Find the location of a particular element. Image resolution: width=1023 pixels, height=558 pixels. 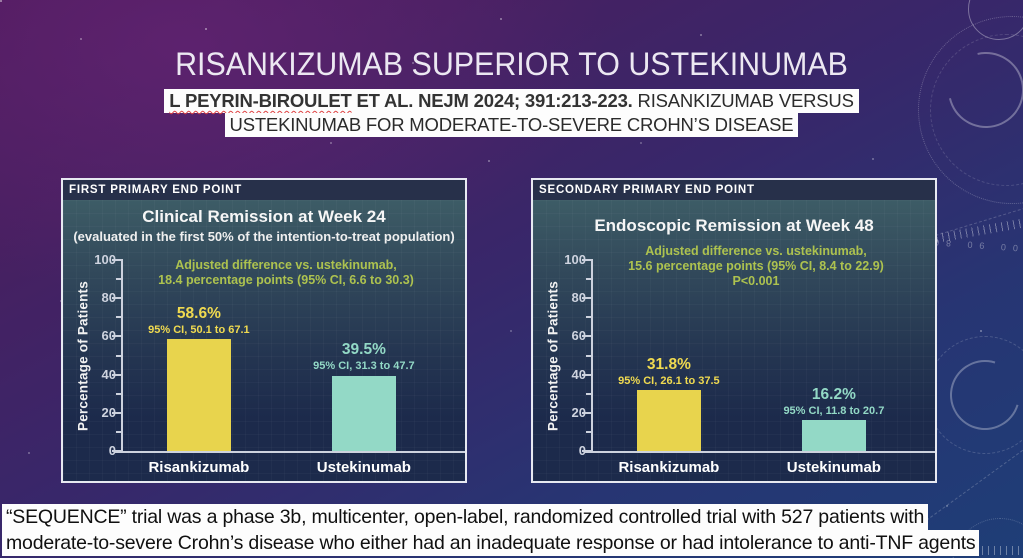

value-percent: 39.5% is located at coordinates (363, 350).